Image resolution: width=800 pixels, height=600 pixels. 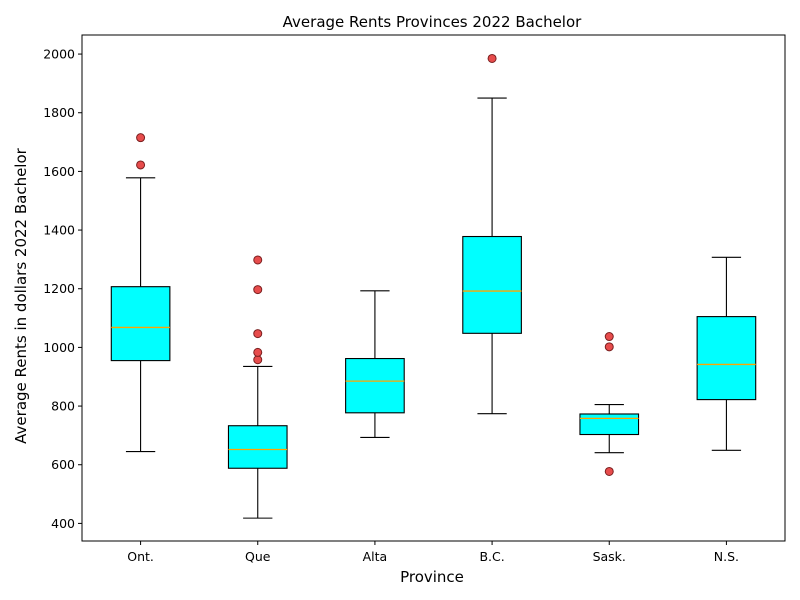 What do you see at coordinates (63, 523) in the screenshot?
I see `y-tick-label: 400` at bounding box center [63, 523].